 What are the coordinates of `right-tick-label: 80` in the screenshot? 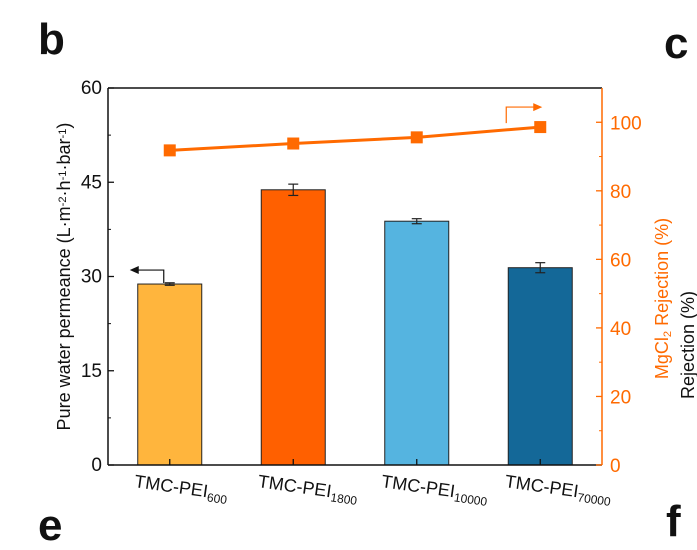 It's located at (620, 192).